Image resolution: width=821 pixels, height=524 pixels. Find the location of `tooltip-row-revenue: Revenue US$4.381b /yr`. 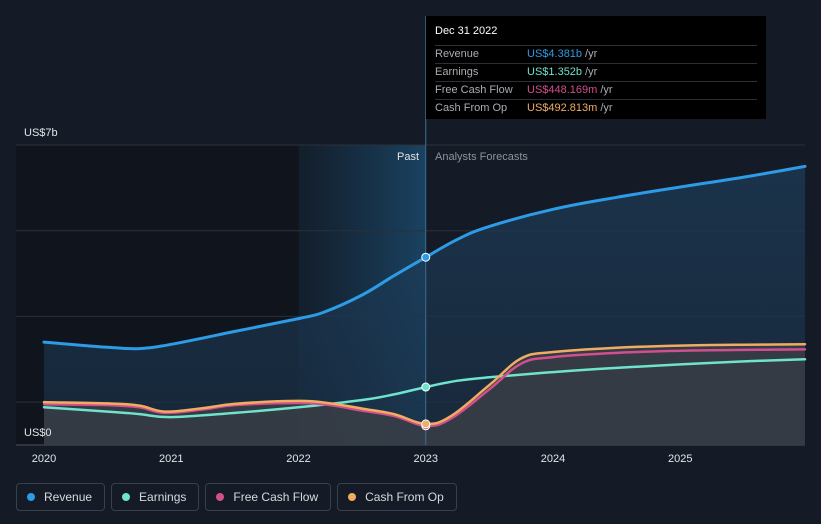

tooltip-row-revenue: Revenue US$4.381b /yr is located at coordinates (596, 54).